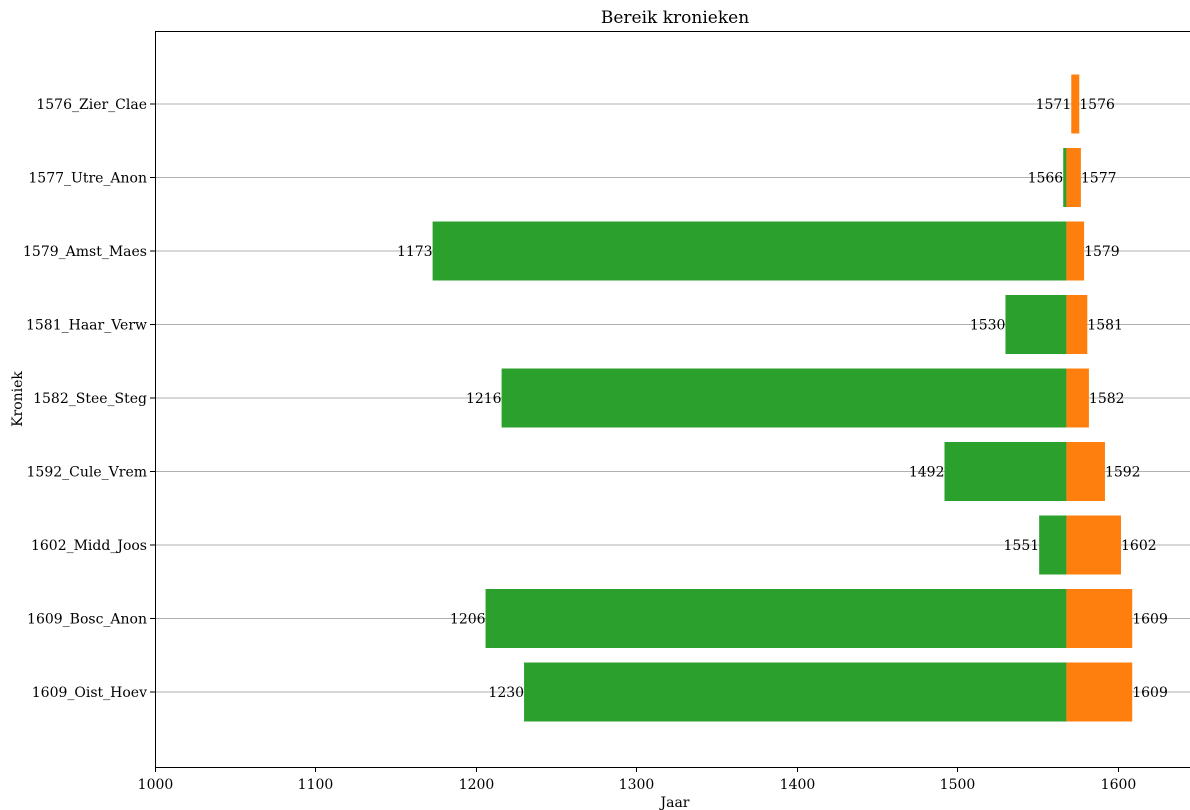 This screenshot has height=810, width=1190. I want to click on x-tick-label: 1000, so click(156, 785).